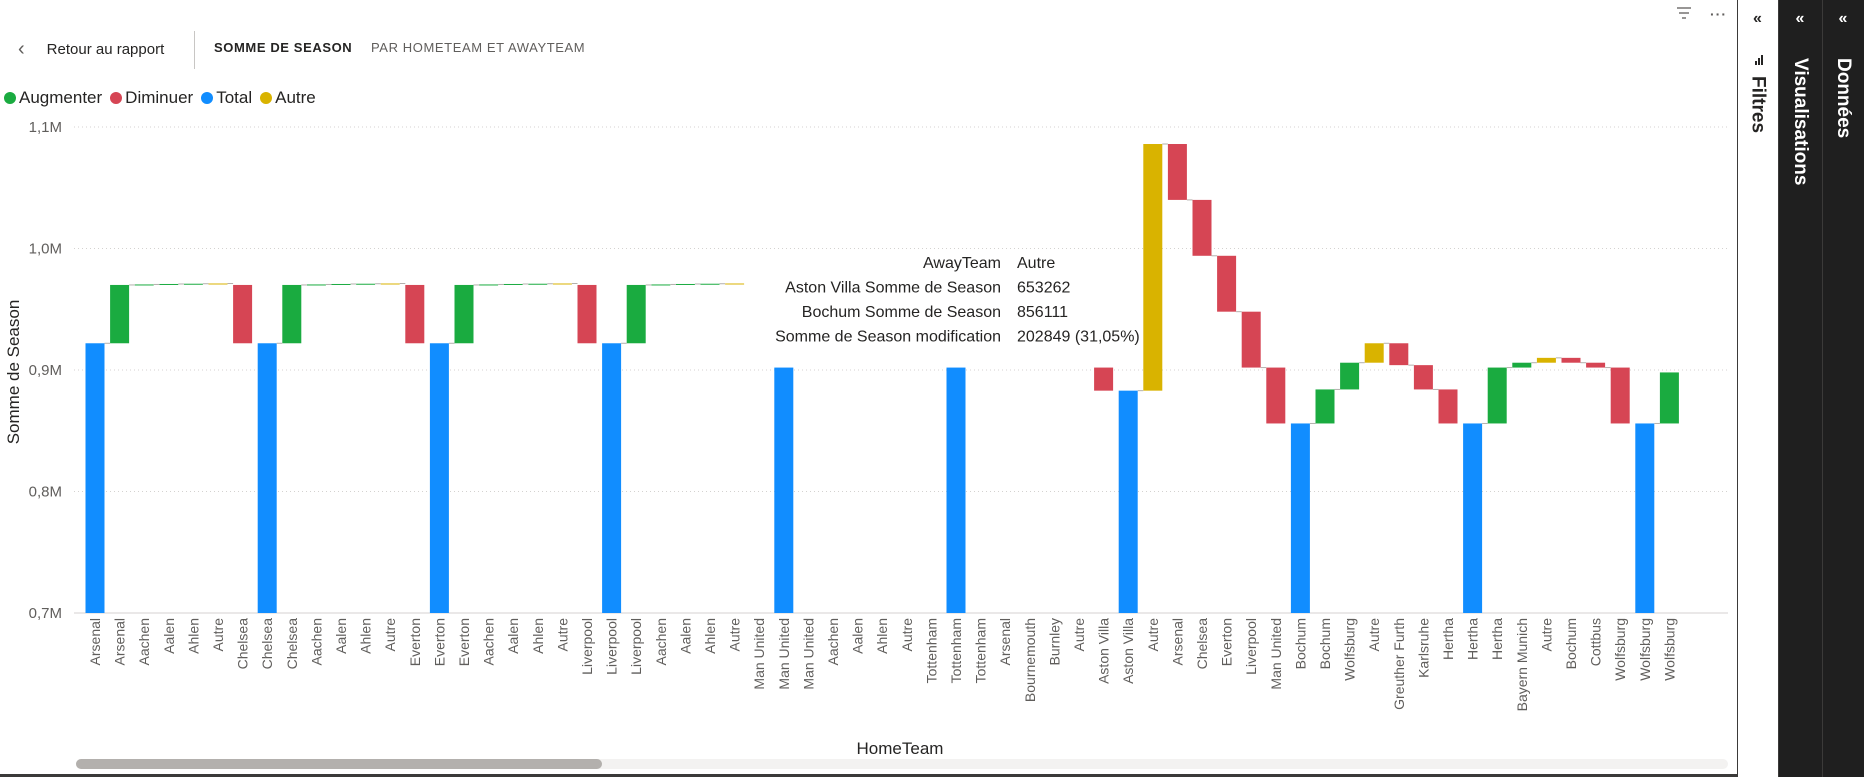 This screenshot has width=1864, height=777. What do you see at coordinates (1325, 643) in the screenshot?
I see `x-tick-label: Bochum` at bounding box center [1325, 643].